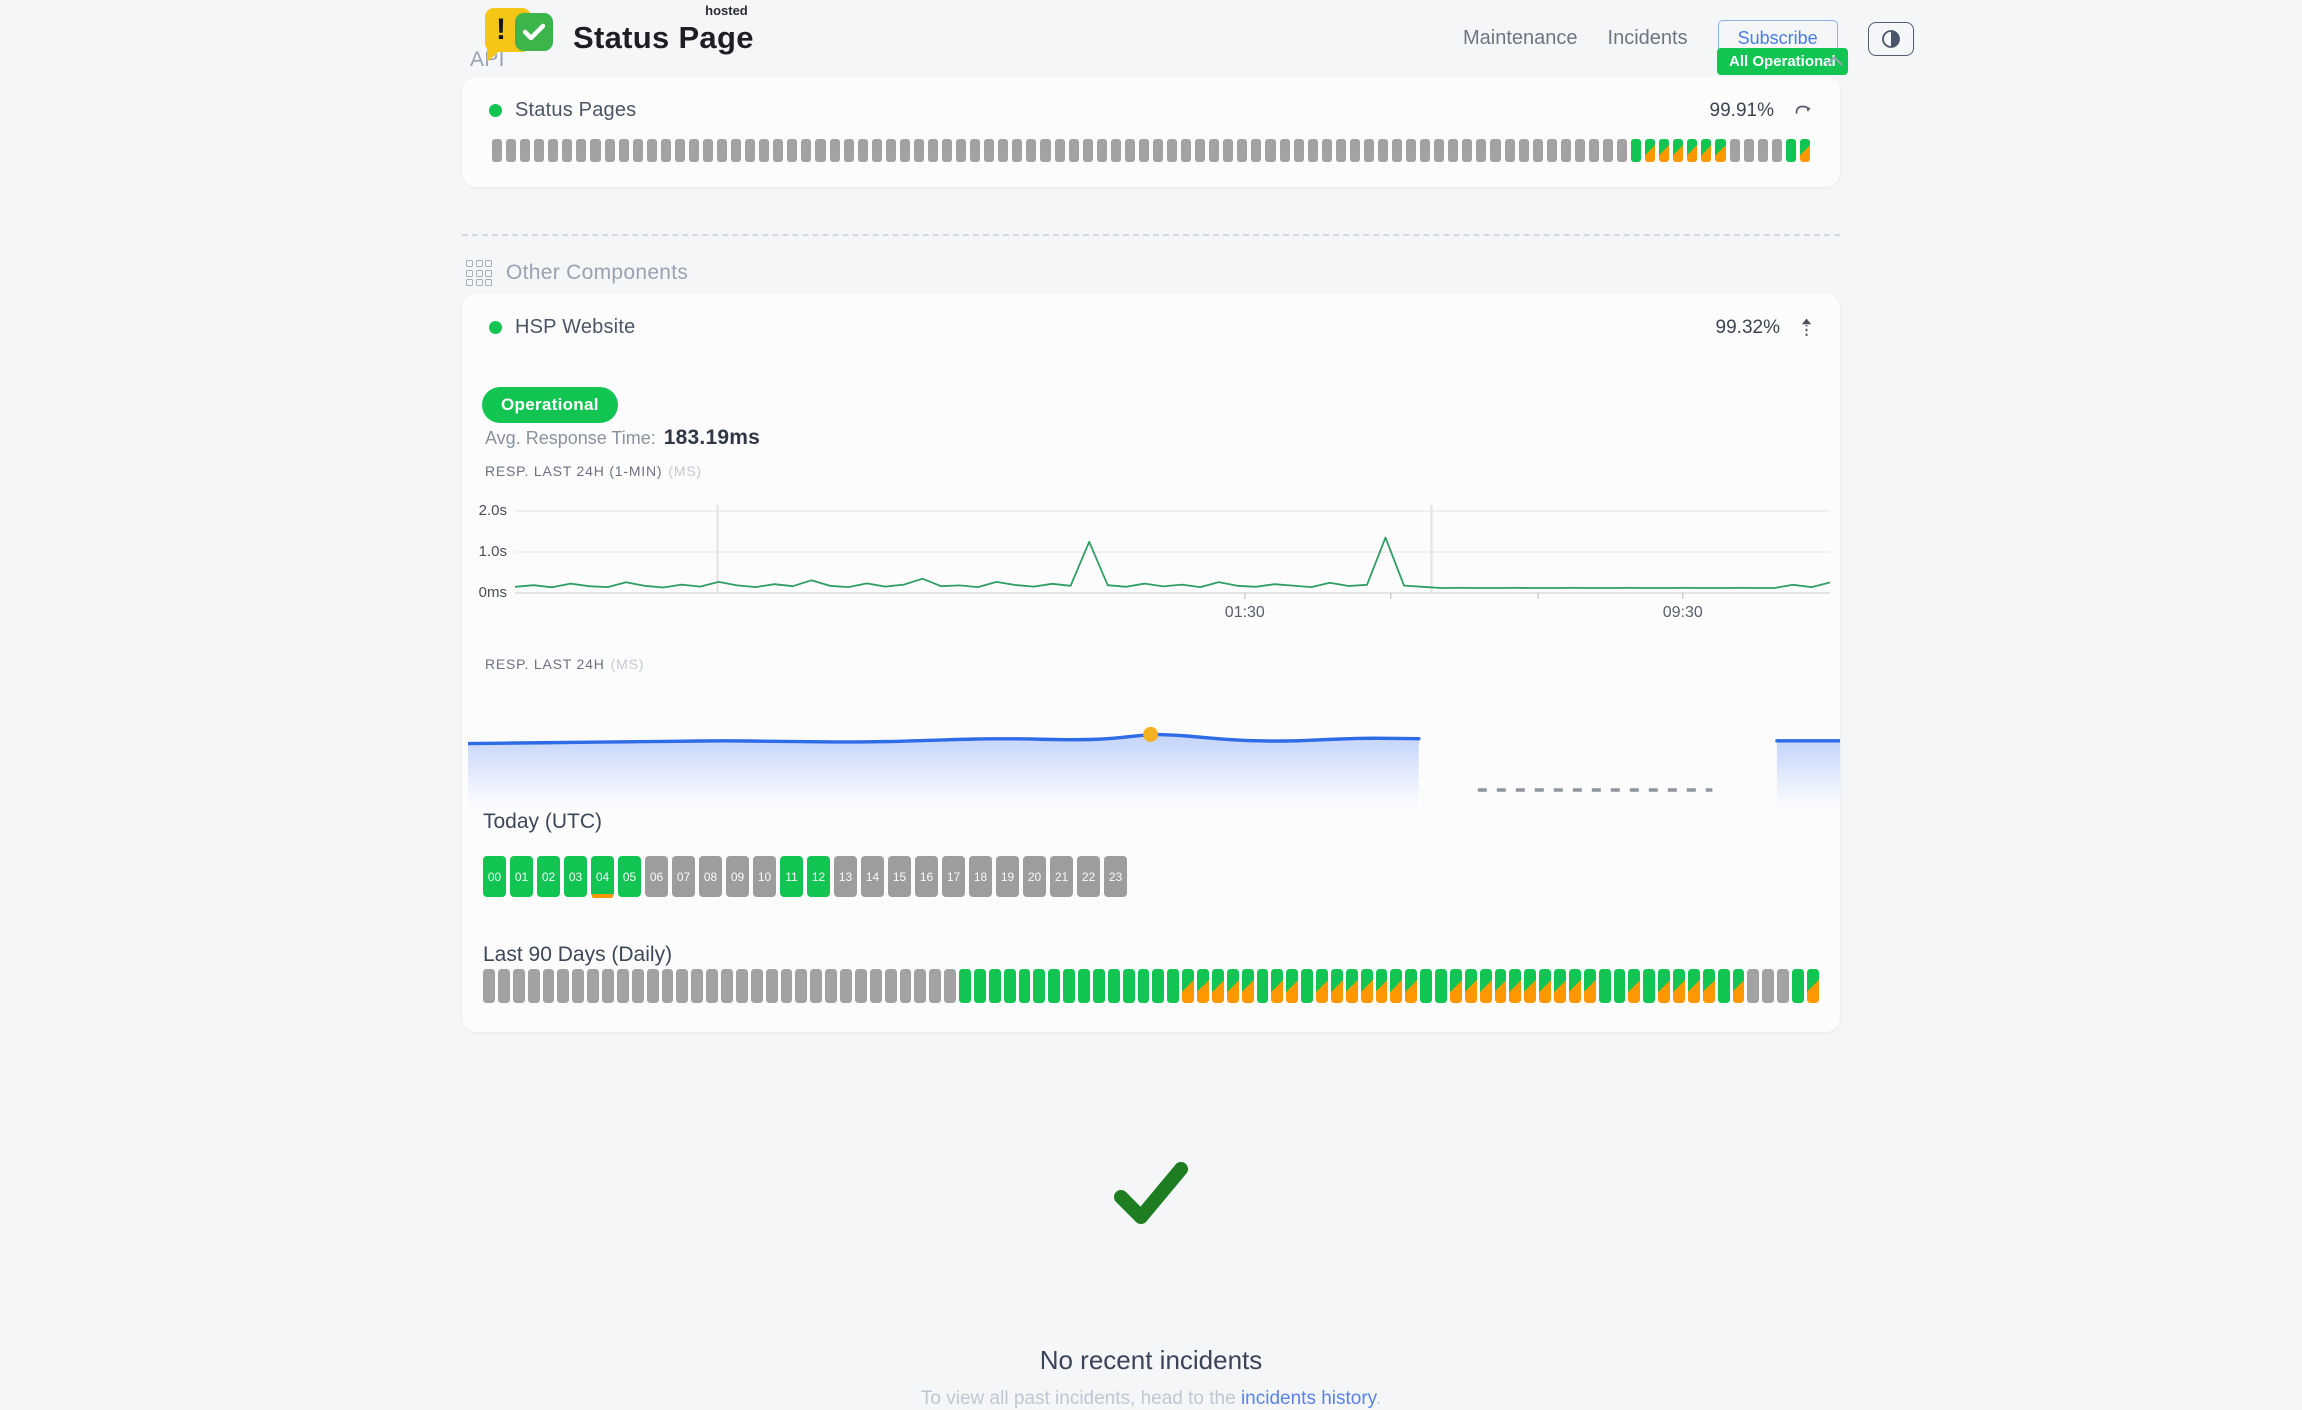 The height and width of the screenshot is (1410, 2302). I want to click on hour-block-17: 17, so click(953, 876).